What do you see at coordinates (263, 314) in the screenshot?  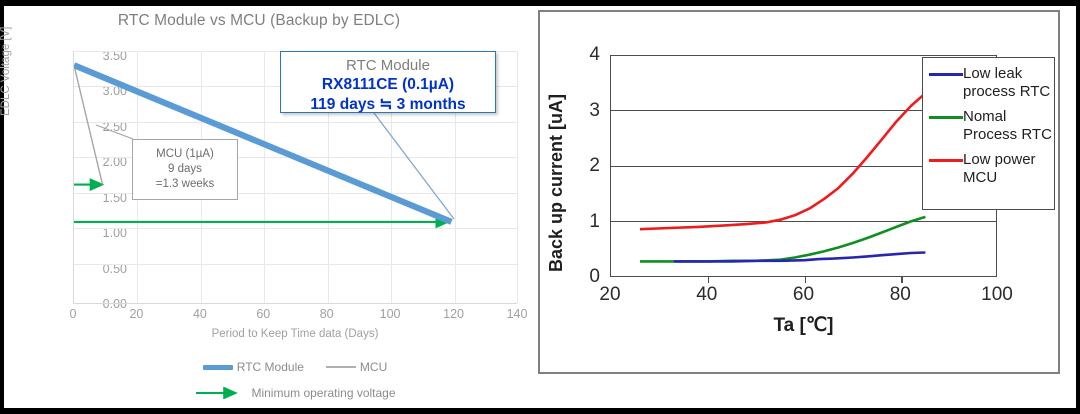 I see `left-x-tick-3: 60` at bounding box center [263, 314].